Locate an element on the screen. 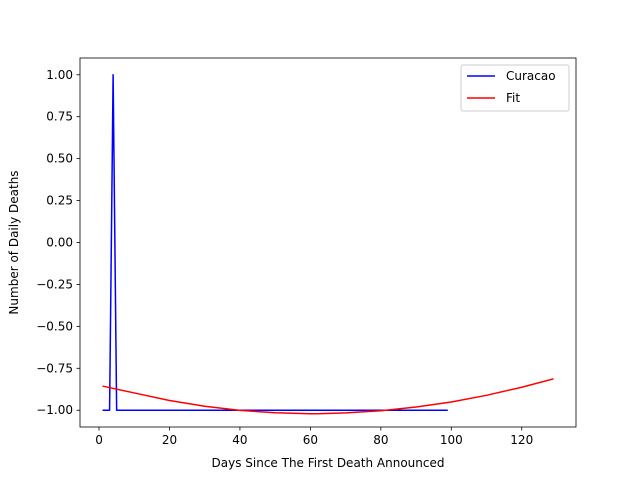  y-tick-label: −1.00 is located at coordinates (54, 410).